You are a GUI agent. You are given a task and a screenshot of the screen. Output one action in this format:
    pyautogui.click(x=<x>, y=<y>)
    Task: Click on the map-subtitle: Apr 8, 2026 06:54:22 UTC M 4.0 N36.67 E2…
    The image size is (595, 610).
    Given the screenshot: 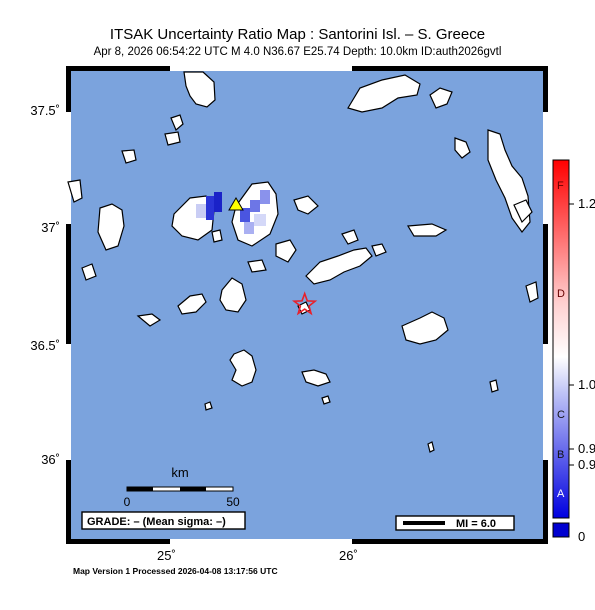 What is the action you would take?
    pyautogui.click(x=297, y=52)
    